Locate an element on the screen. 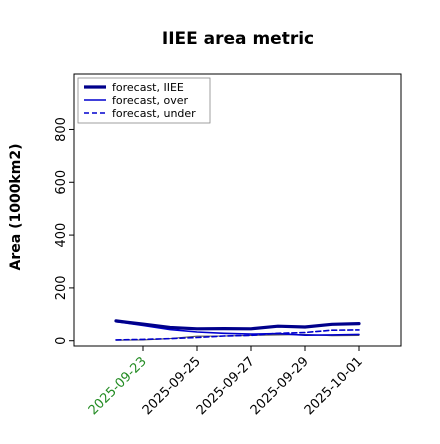 This screenshot has height=444, width=440. series-line-forecast-over is located at coordinates (237, 328).